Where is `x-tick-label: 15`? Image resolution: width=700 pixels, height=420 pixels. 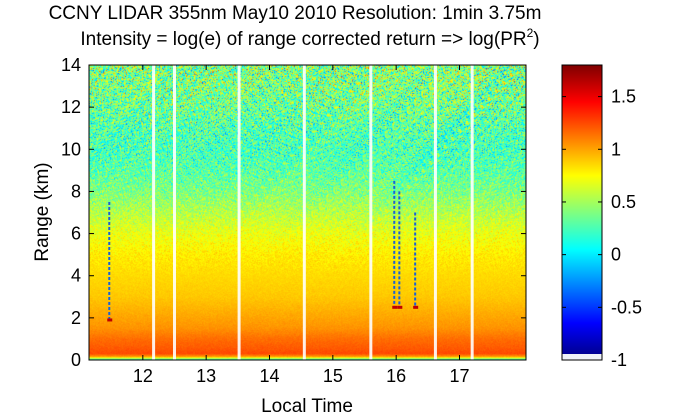 x-tick-label: 15 is located at coordinates (333, 376).